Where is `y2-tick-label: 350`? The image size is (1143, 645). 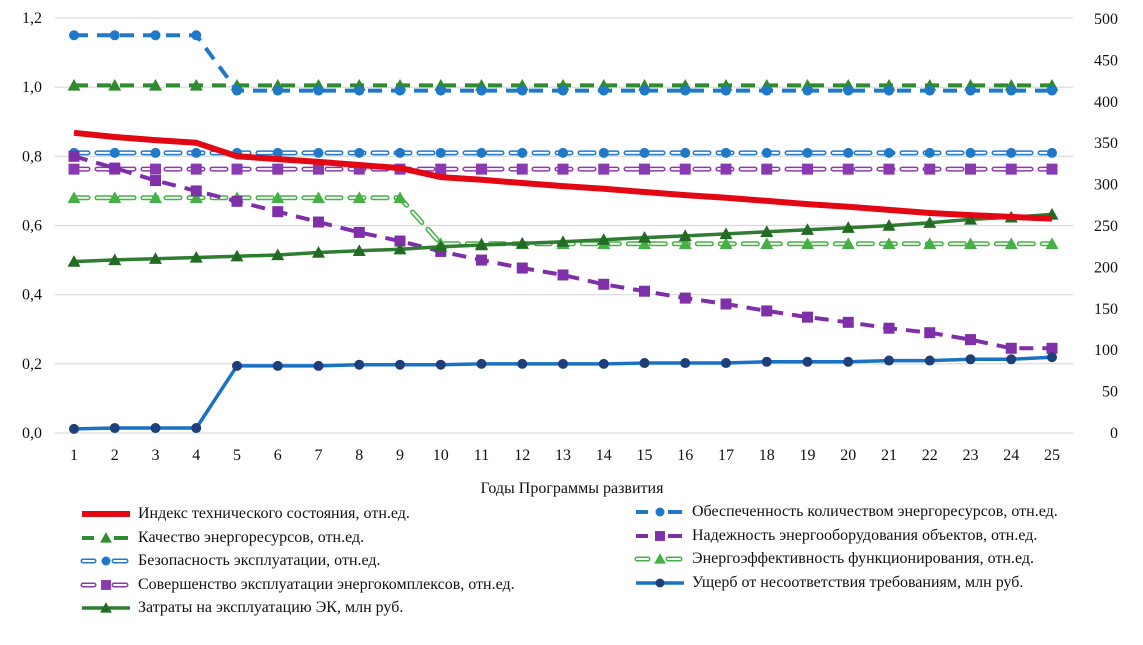
y2-tick-label: 350 is located at coordinates (1106, 143).